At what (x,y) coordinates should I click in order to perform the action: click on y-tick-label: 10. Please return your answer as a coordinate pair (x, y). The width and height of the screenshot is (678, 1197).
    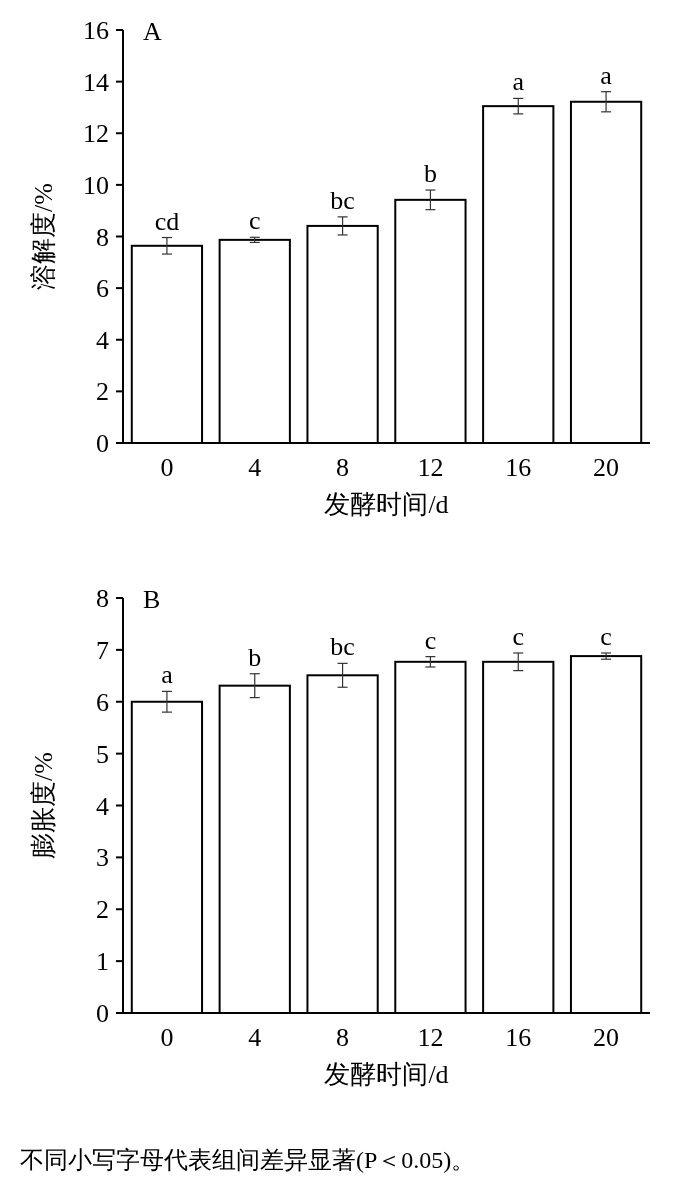
    Looking at the image, I should click on (96, 185).